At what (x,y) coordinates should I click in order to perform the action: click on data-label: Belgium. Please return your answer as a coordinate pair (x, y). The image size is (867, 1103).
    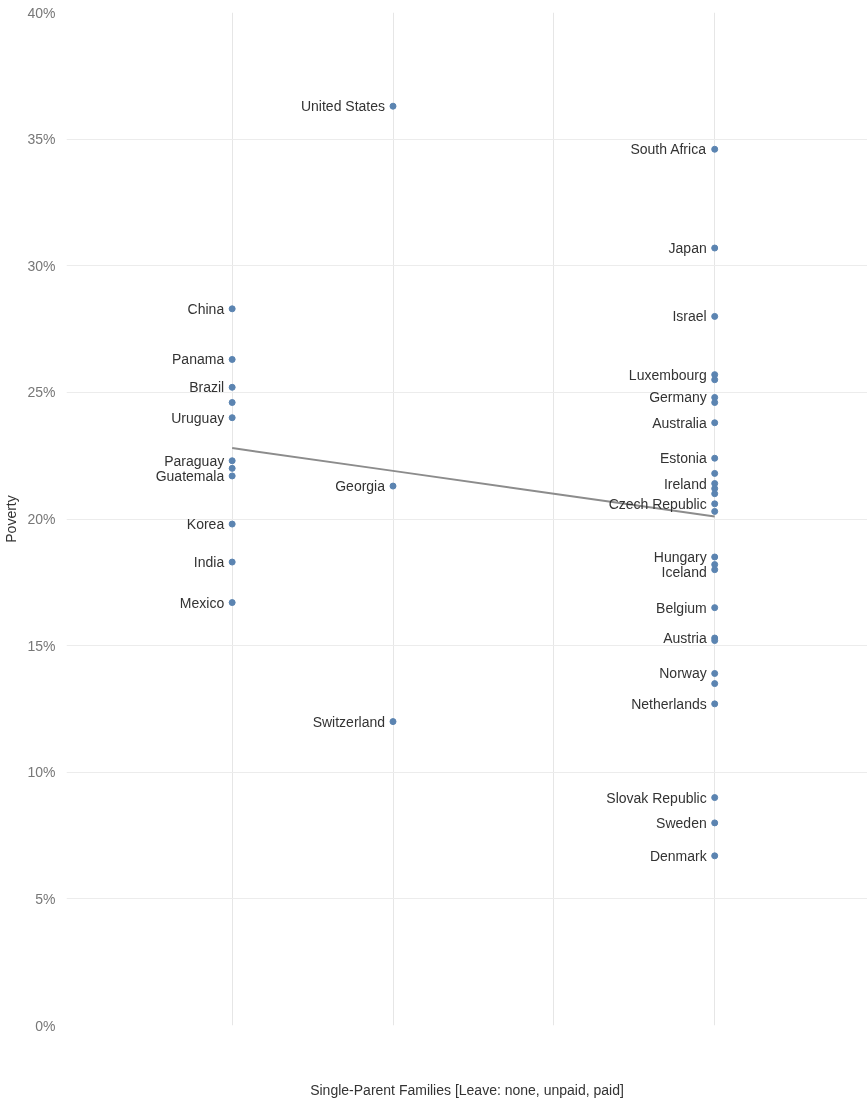
    Looking at the image, I should click on (681, 607).